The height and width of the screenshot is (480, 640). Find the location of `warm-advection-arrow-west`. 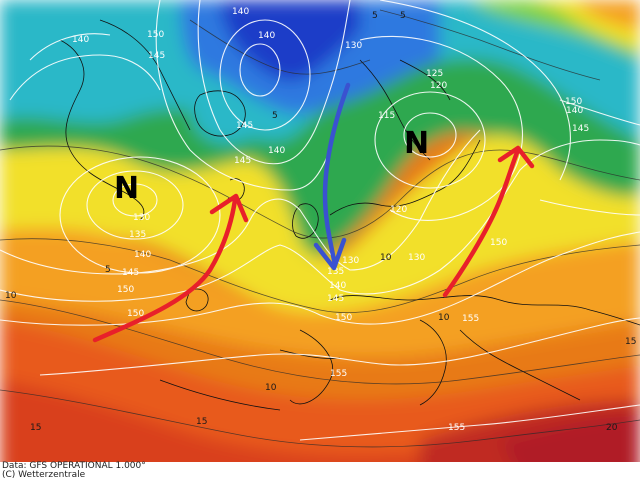

warm-advection-arrow-west is located at coordinates (165, 270).